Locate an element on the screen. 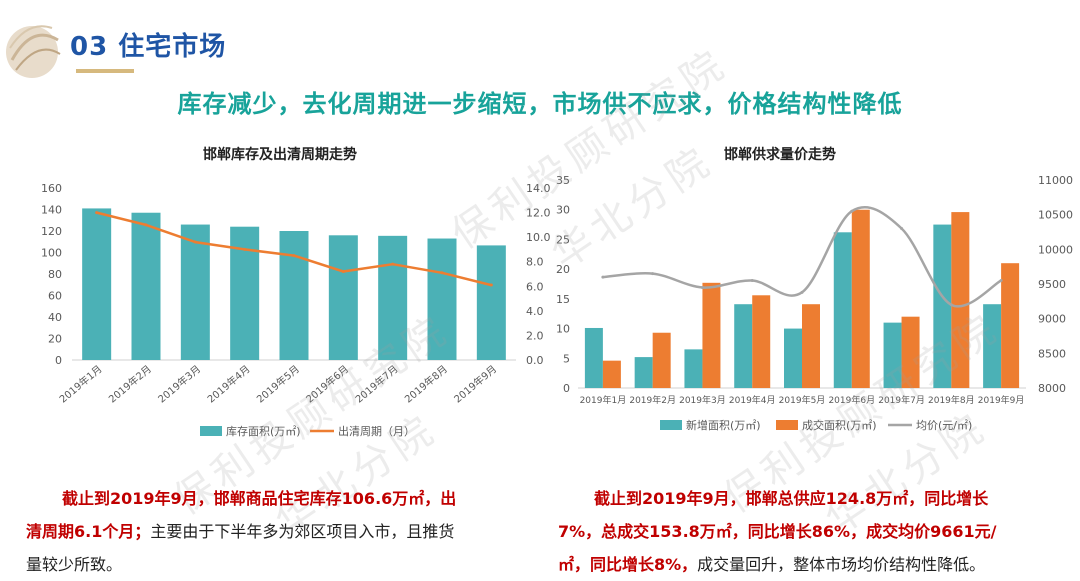 The image size is (1080, 581). y-right-tick-label: 2.0 is located at coordinates (535, 335).